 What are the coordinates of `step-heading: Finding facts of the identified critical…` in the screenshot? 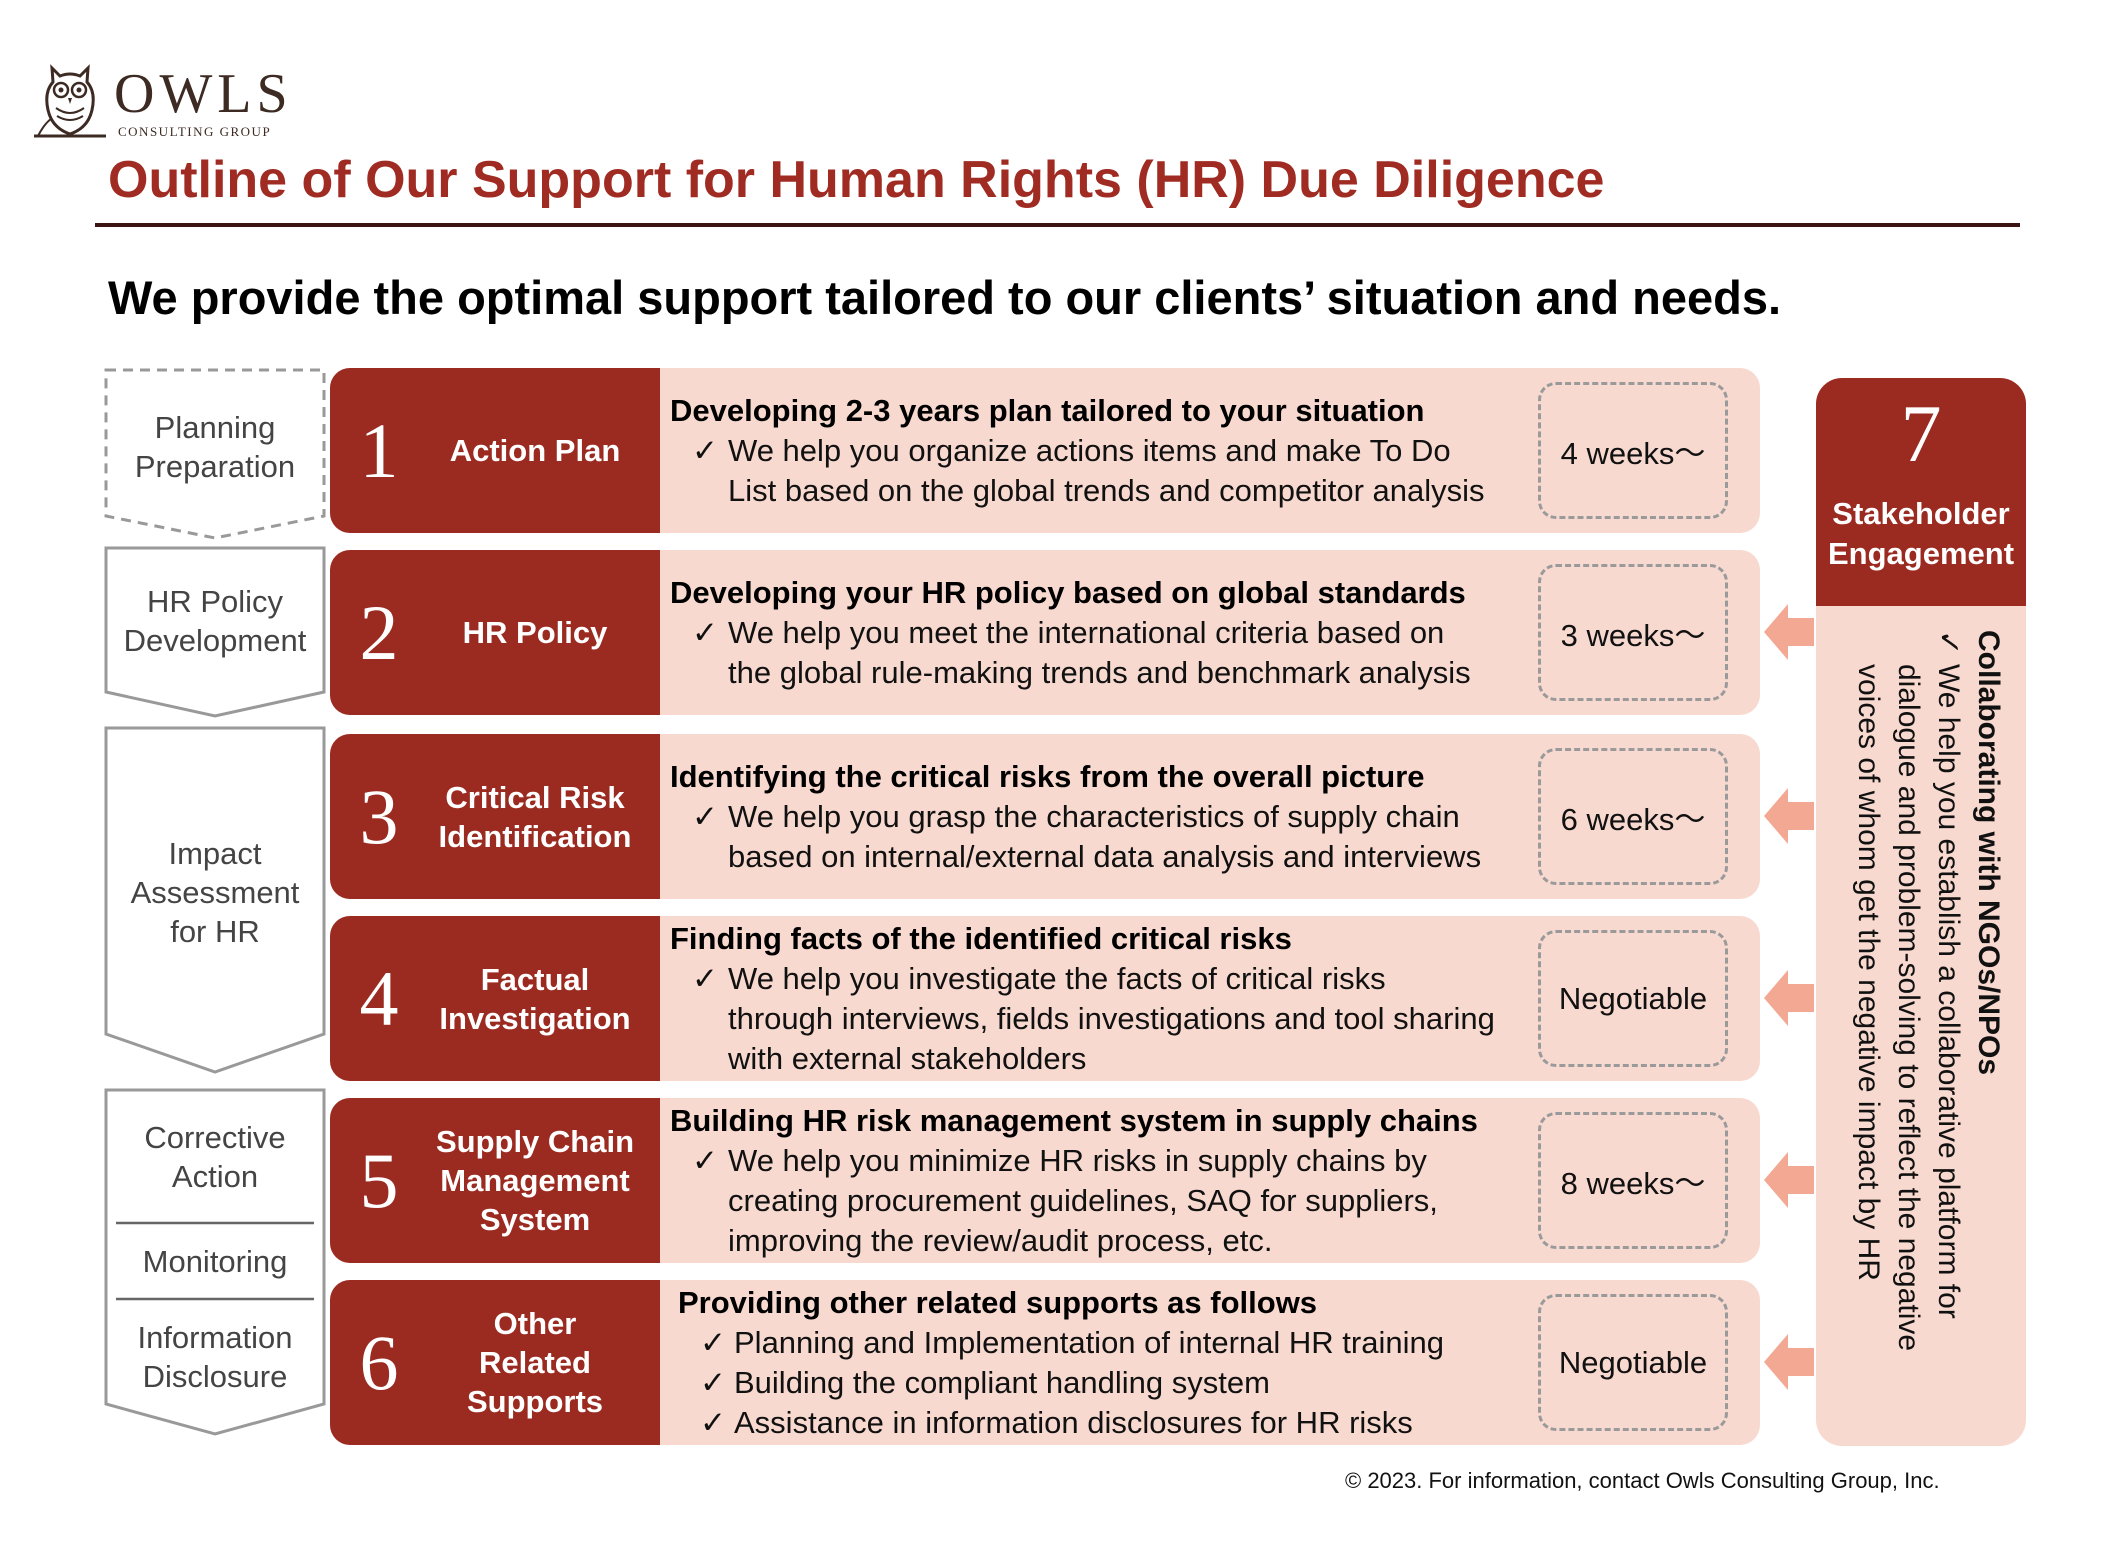 It's located at (981, 938).